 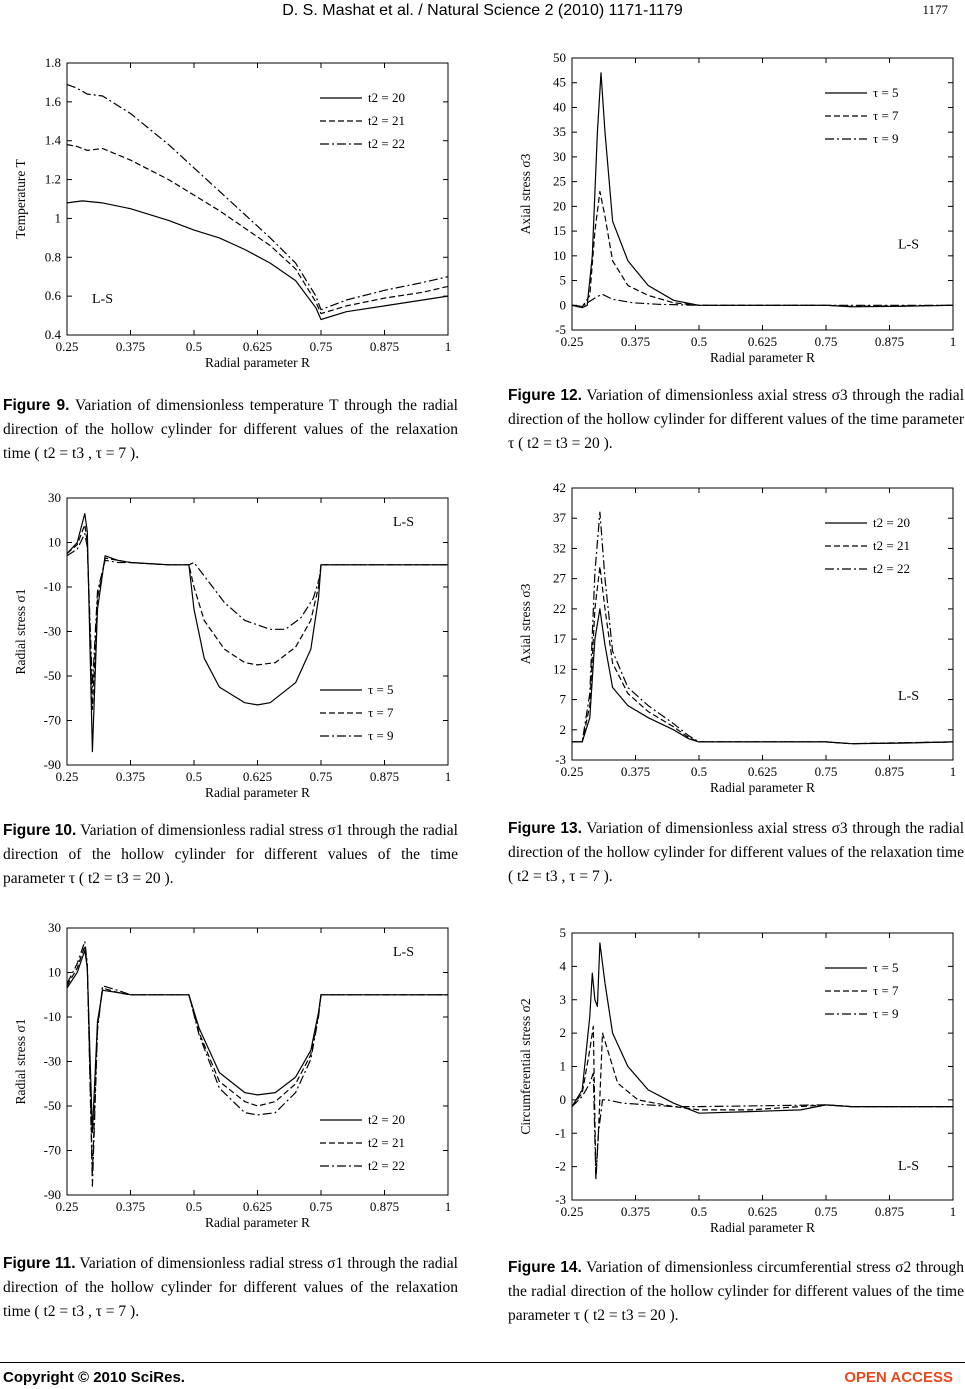 I want to click on y-tick-label: -10, so click(x=52, y=1016).